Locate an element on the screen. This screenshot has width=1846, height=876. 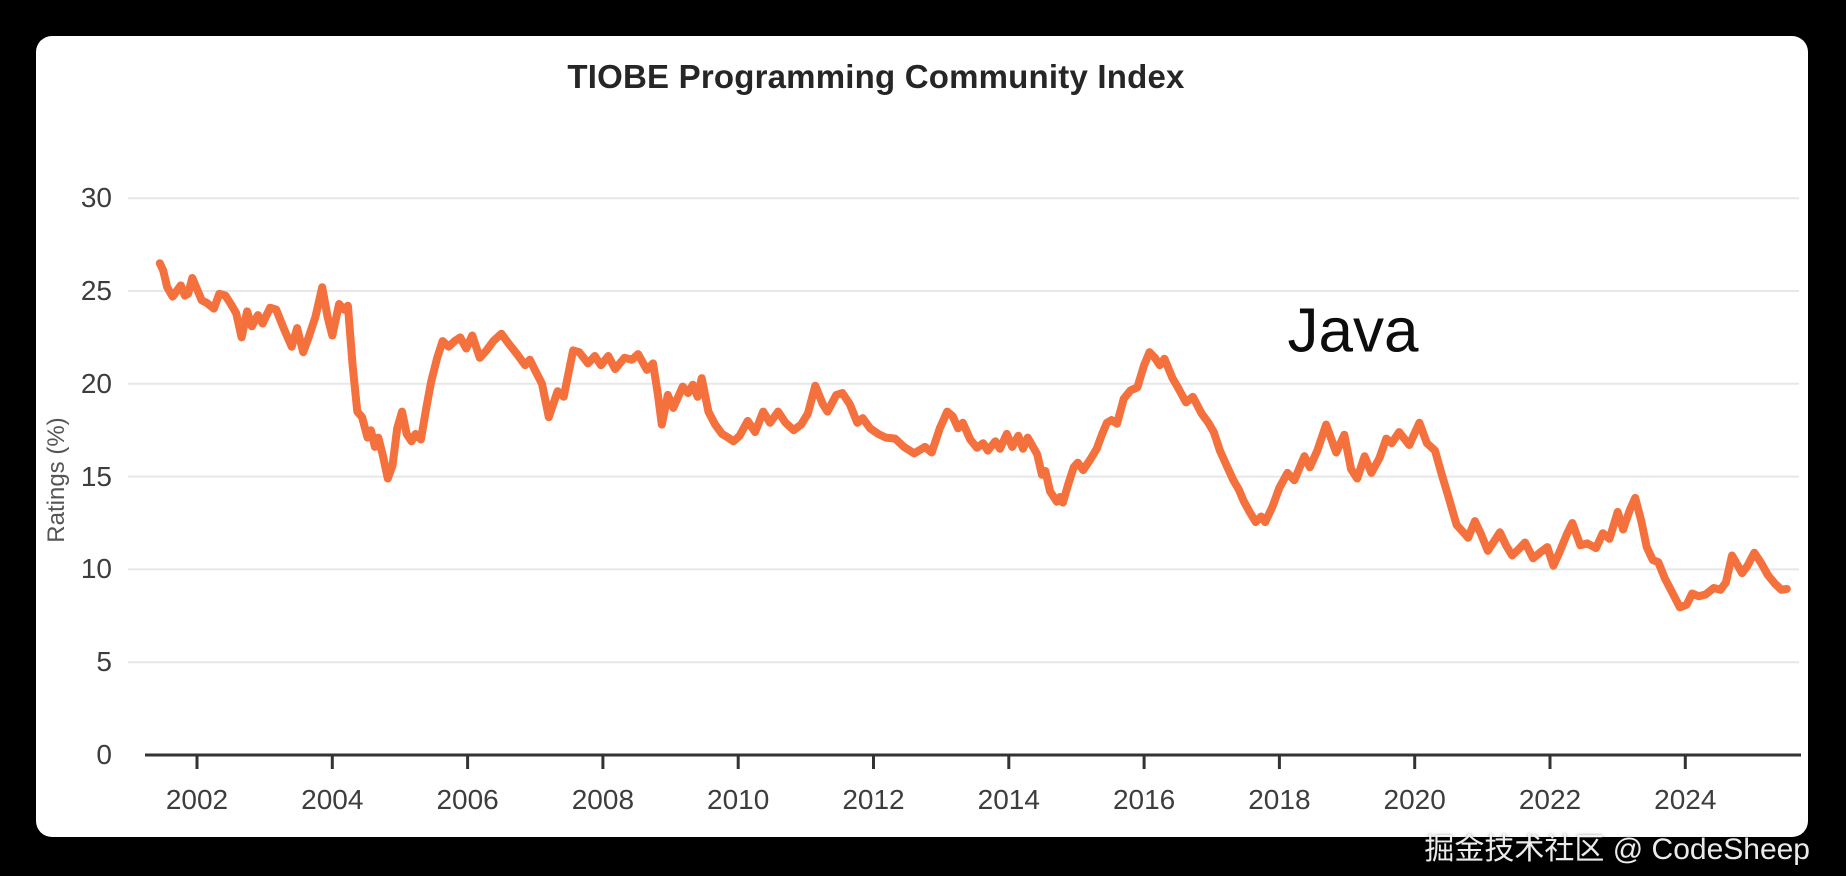
x-tick-label: 2018 is located at coordinates (1279, 799).